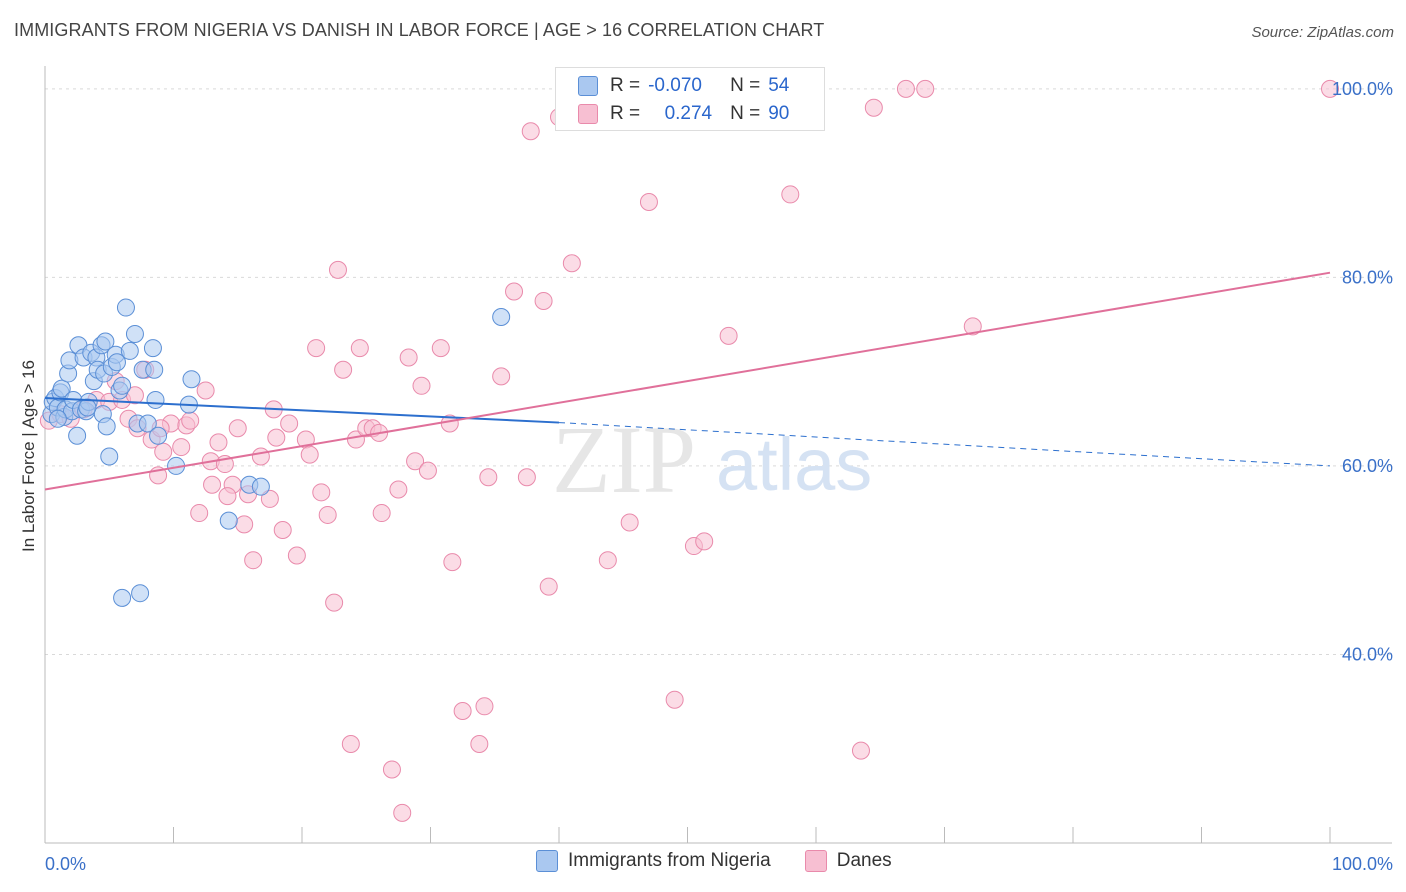 The height and width of the screenshot is (892, 1406). Describe the element at coordinates (302, 410) in the screenshot. I see `trend-line-nigeria` at that location.